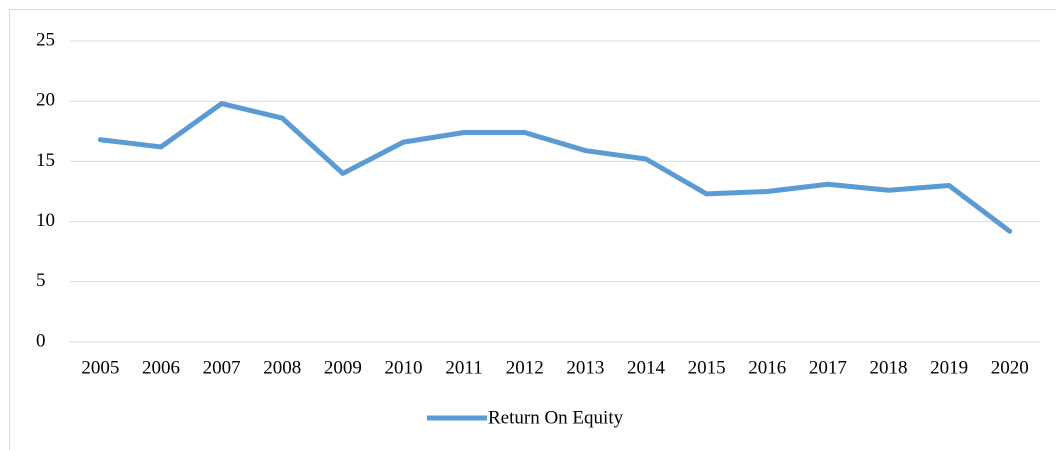 This screenshot has width=1056, height=450. What do you see at coordinates (45, 39) in the screenshot?
I see `y-tick-label: 25` at bounding box center [45, 39].